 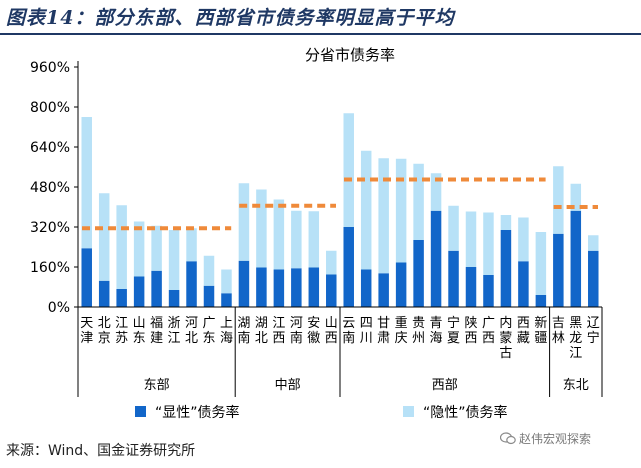 What do you see at coordinates (296, 331) in the screenshot?
I see `x-tick-label-12: 河南` at bounding box center [296, 331].